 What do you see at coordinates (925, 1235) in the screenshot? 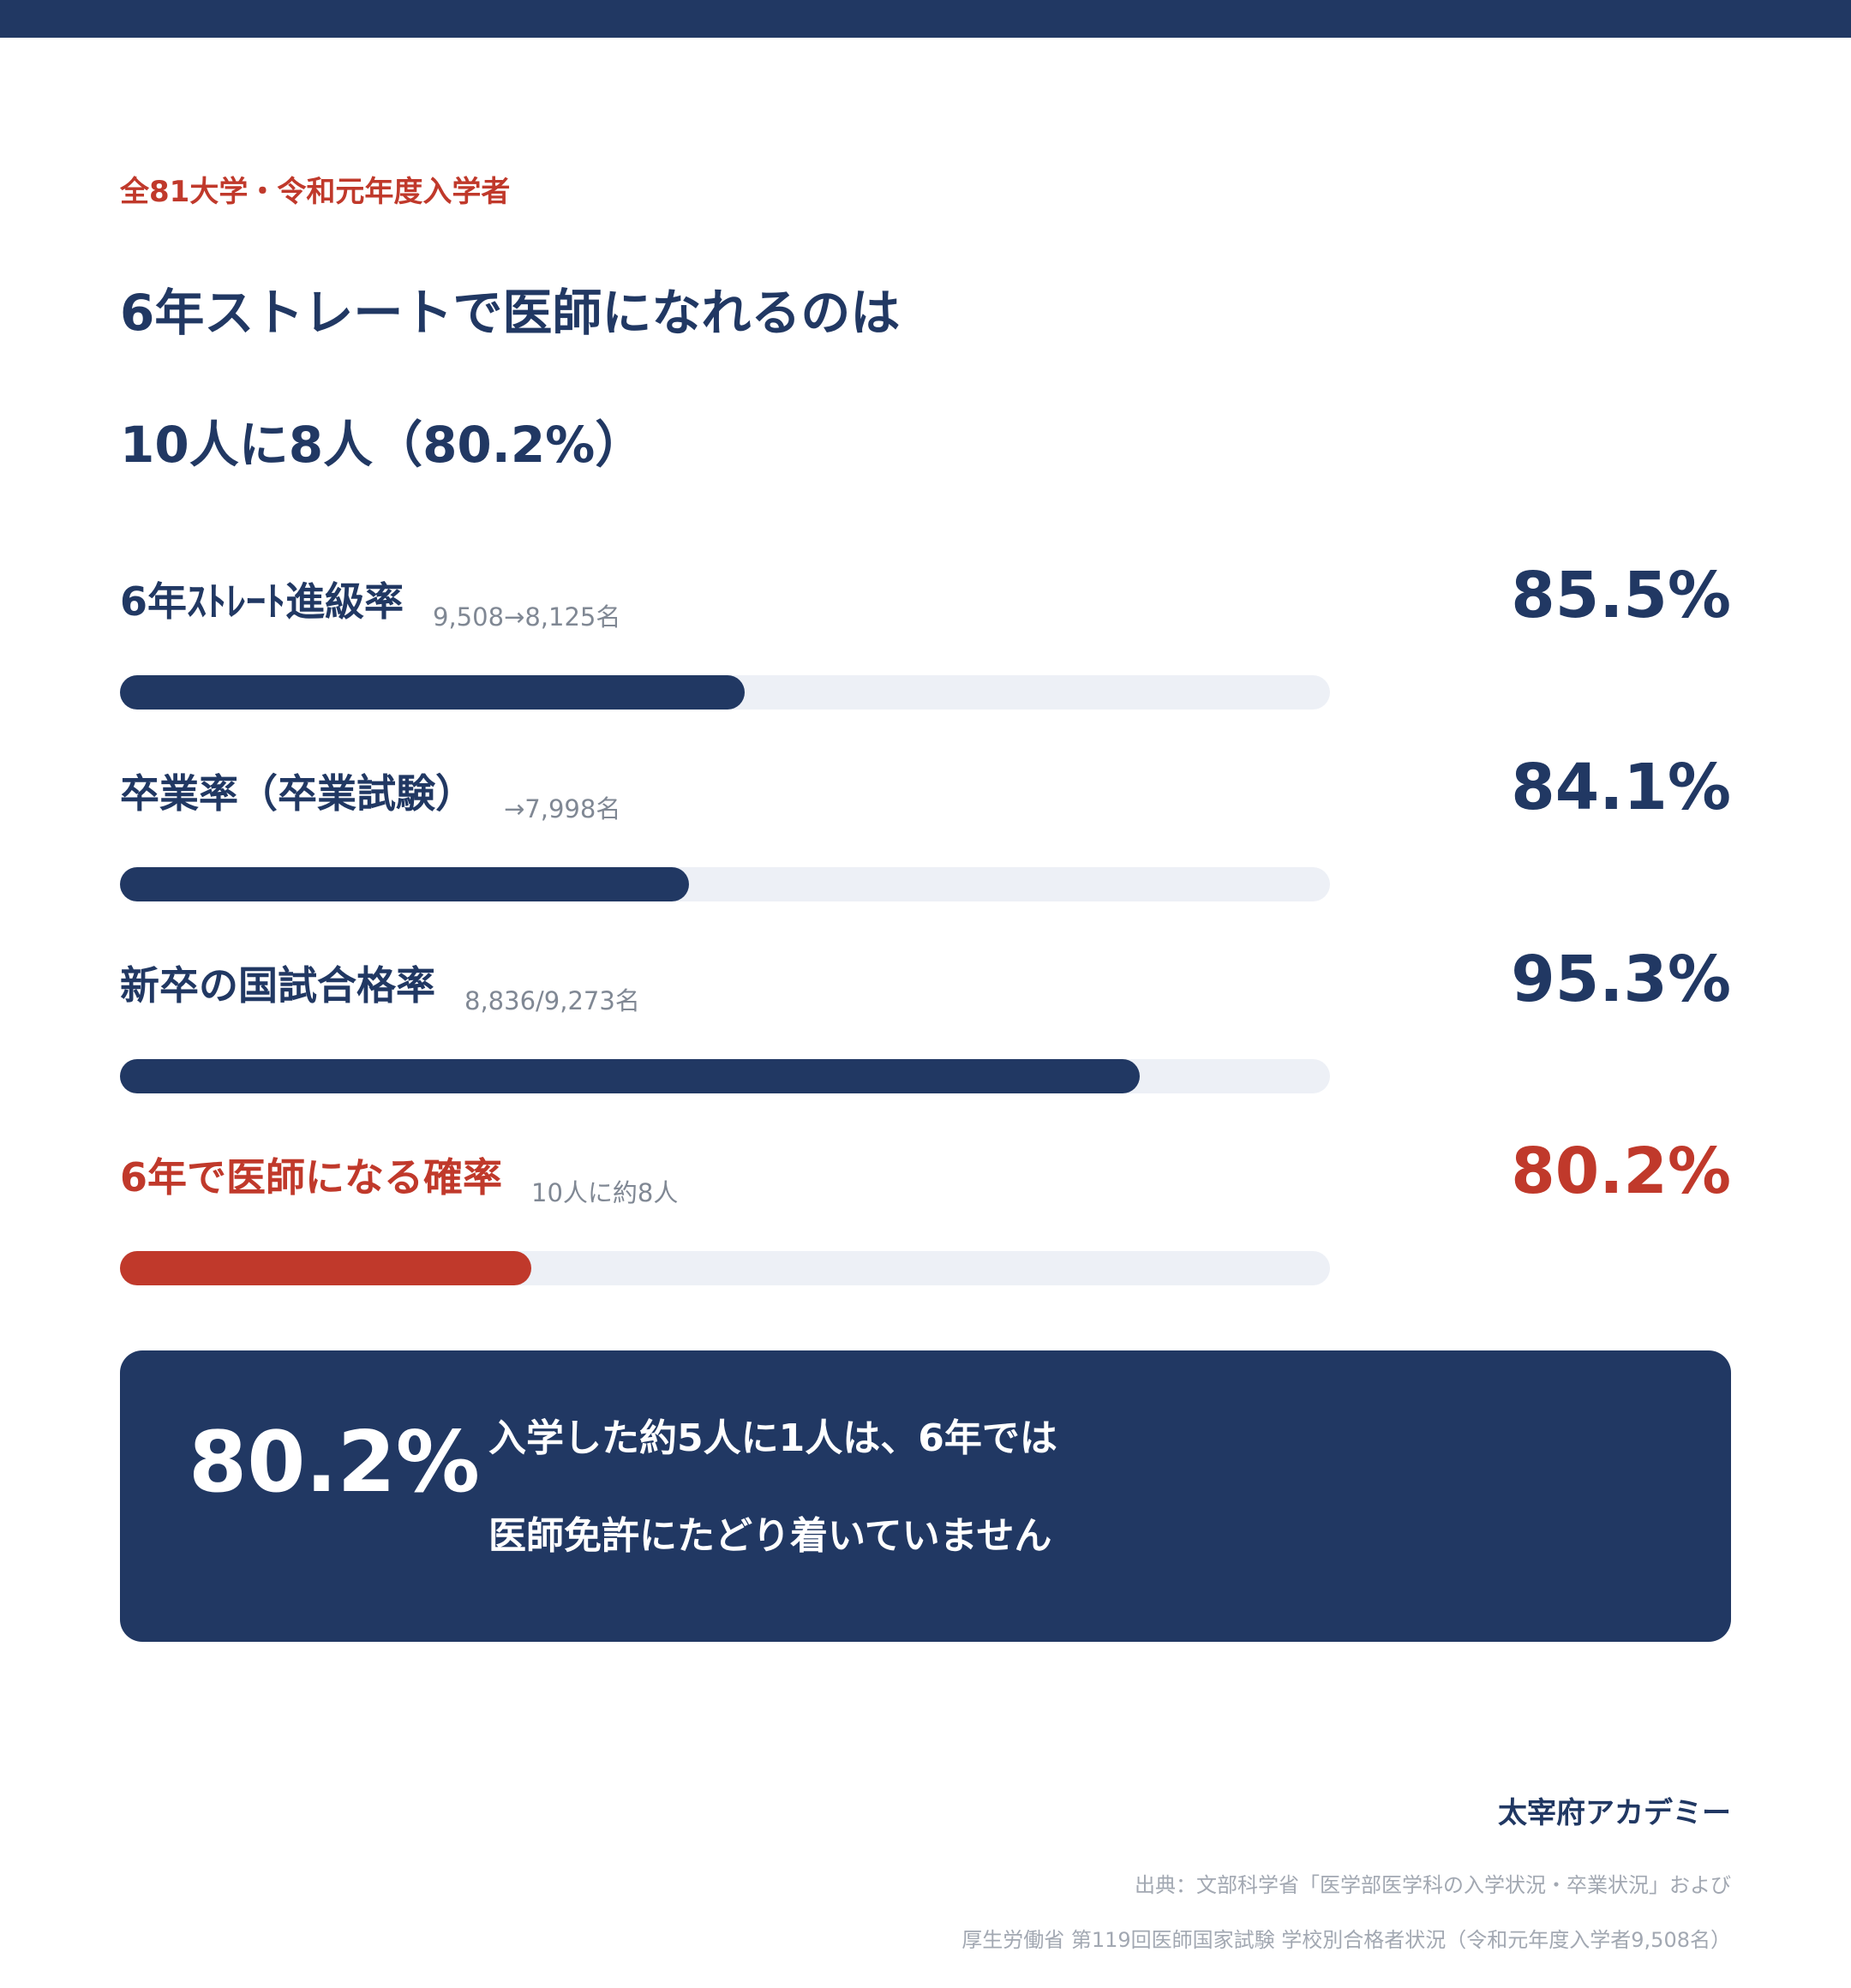
I see `bar-row: 6年で医師になる確率 10人に約8人 80.2%` at bounding box center [925, 1235].